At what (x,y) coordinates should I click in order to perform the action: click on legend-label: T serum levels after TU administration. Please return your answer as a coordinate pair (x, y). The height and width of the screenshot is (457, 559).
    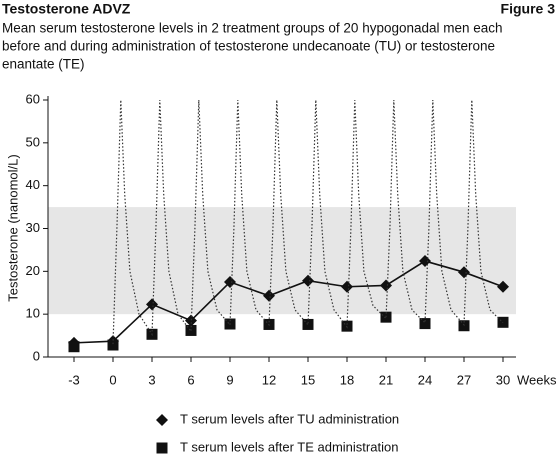
    Looking at the image, I should click on (289, 418).